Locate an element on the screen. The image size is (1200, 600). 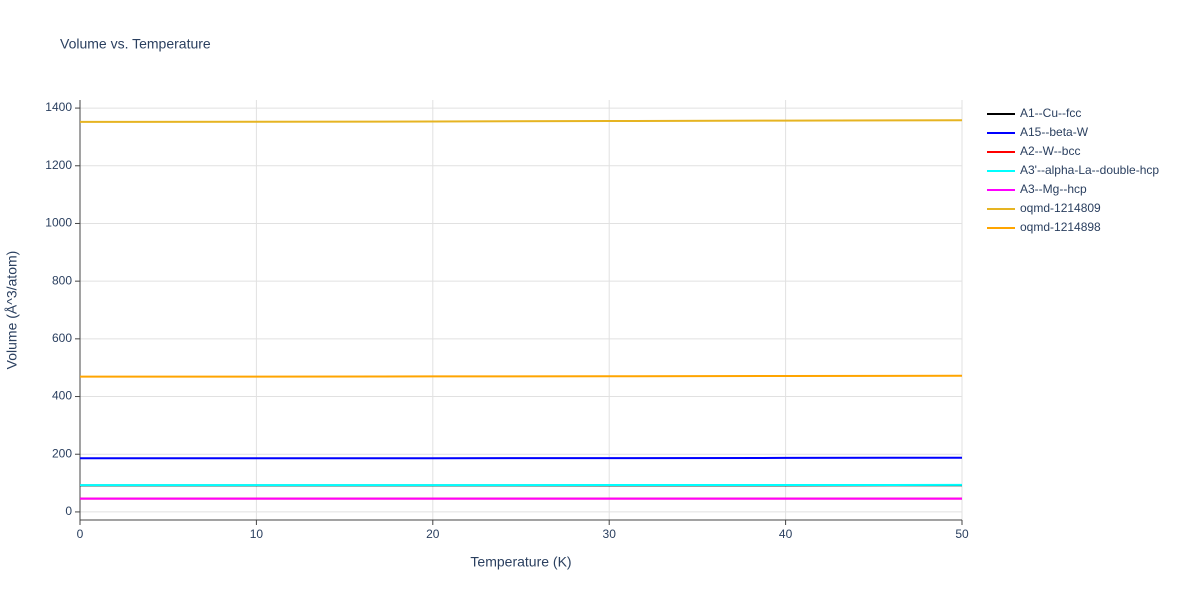
y-tick-label: 1200 is located at coordinates (58, 165).